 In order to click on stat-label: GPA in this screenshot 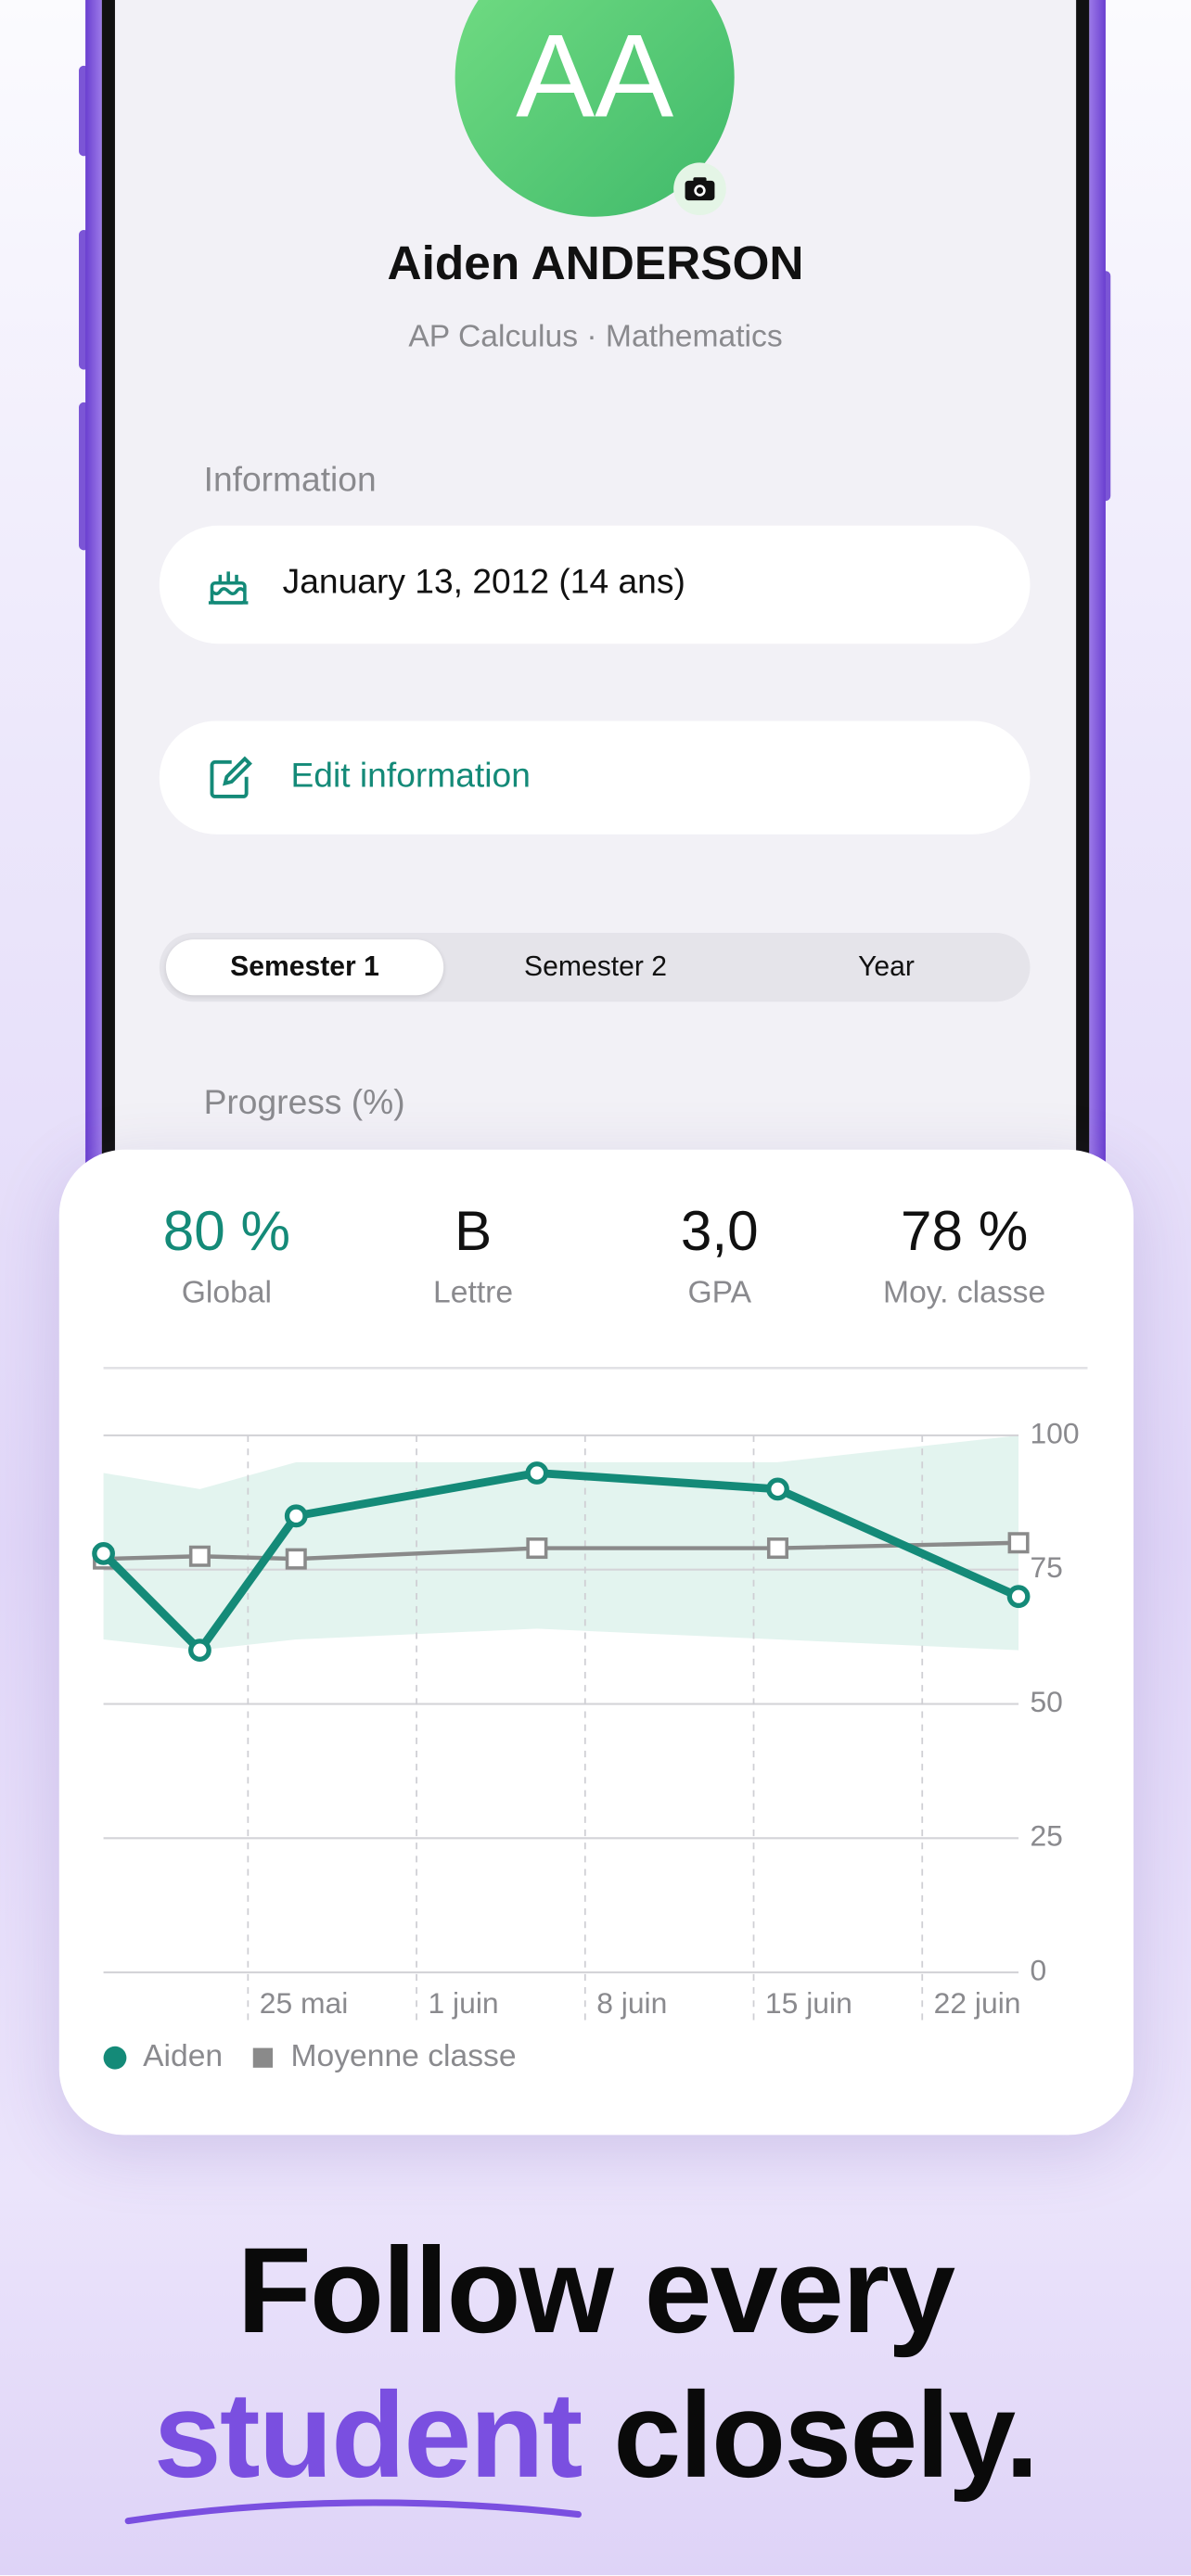, I will do `click(719, 1293)`.